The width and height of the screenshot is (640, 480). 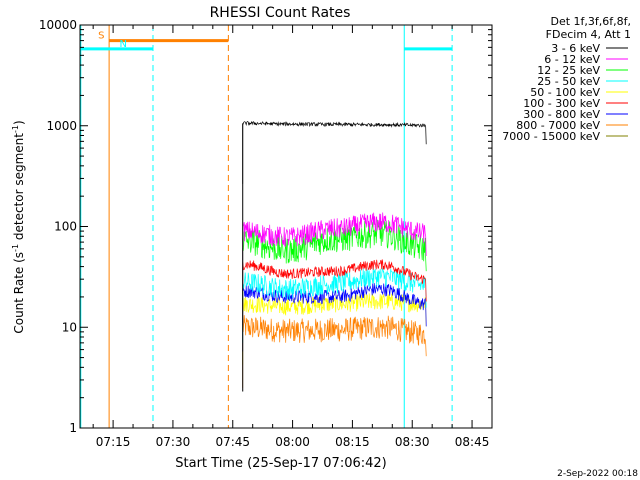 What do you see at coordinates (61, 126) in the screenshot?
I see `y-tick-label: 1000` at bounding box center [61, 126].